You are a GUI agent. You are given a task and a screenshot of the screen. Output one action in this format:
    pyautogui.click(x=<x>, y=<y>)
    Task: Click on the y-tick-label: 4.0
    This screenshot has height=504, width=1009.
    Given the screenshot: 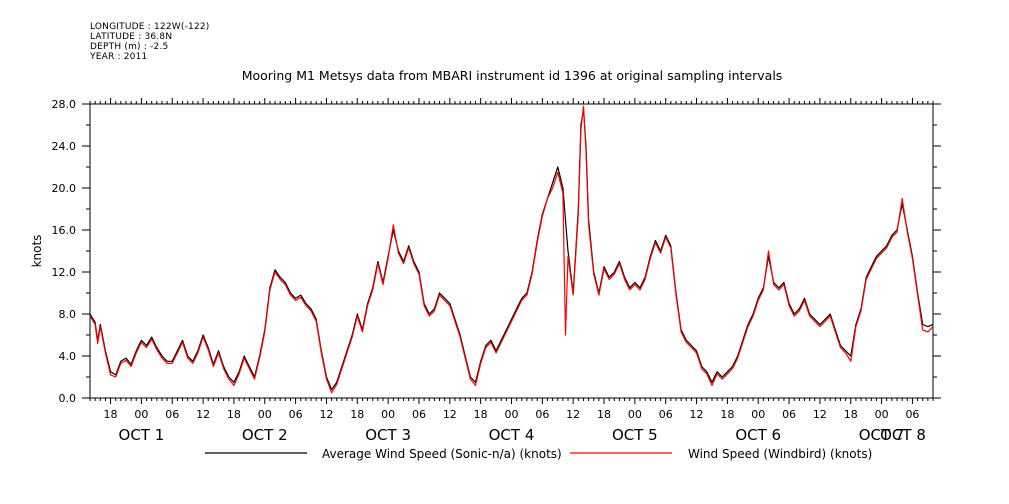 What is the action you would take?
    pyautogui.click(x=68, y=356)
    